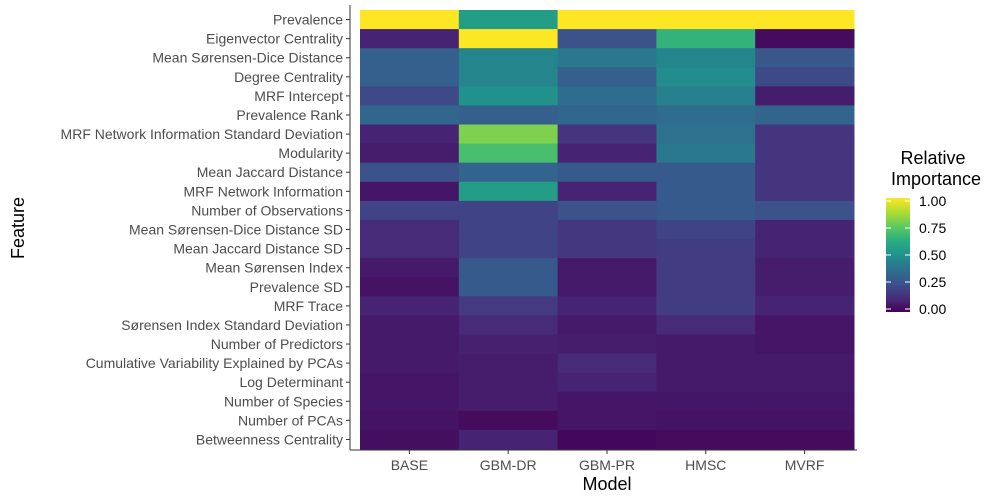 The image size is (1000, 503). Describe the element at coordinates (247, 58) in the screenshot. I see `y-tick-label: Mean Sørensen-Dice Distance` at that location.